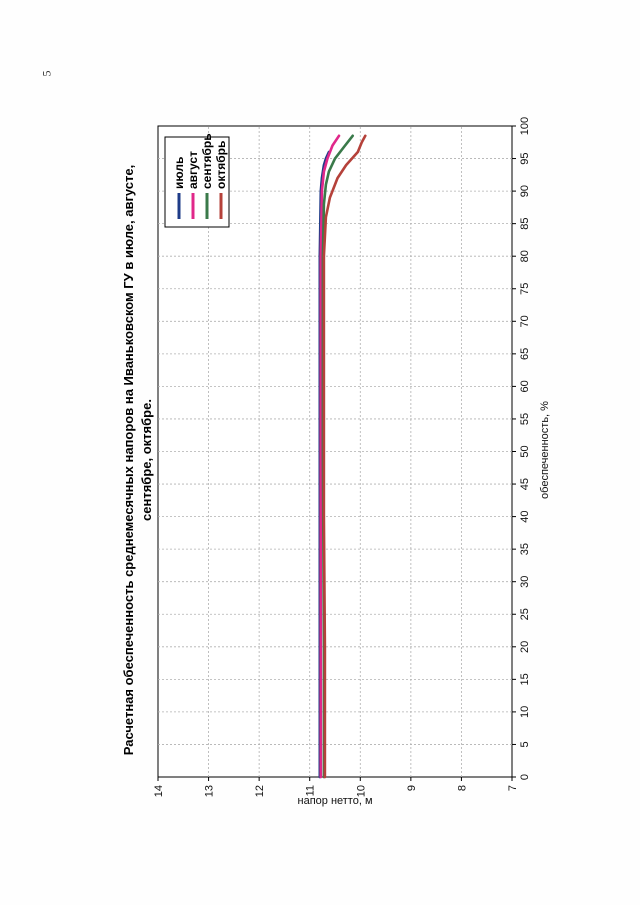 This screenshot has width=640, height=905. I want to click on y-tick-label: 10, so click(361, 791).